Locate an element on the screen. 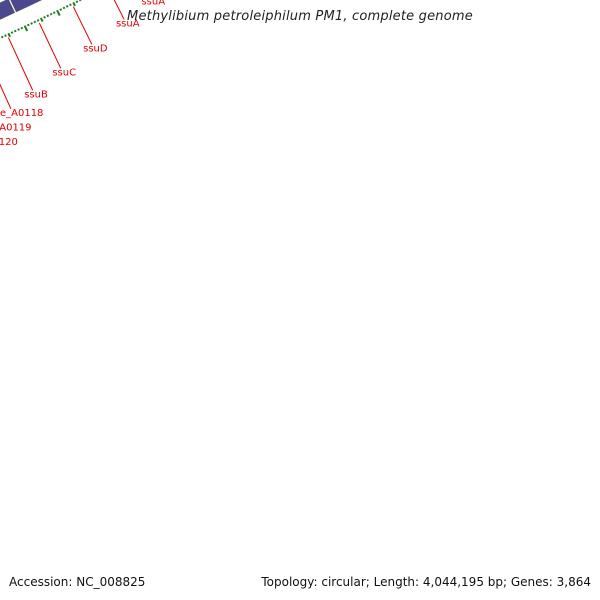  gene-label: ssuD is located at coordinates (95, 49).